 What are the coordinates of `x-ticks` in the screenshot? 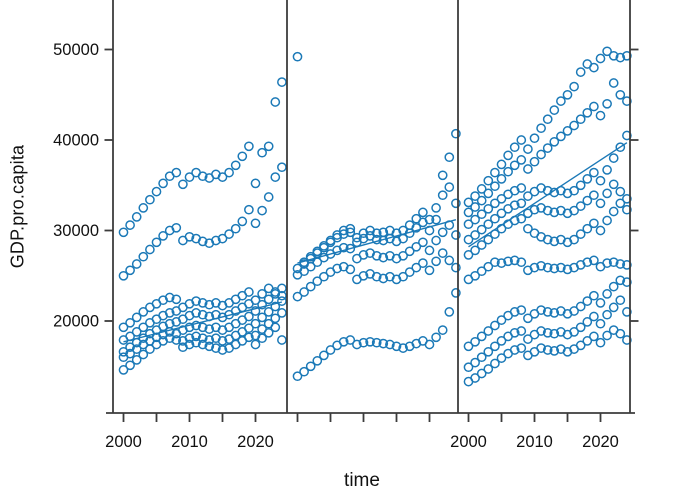 It's located at (362, 417).